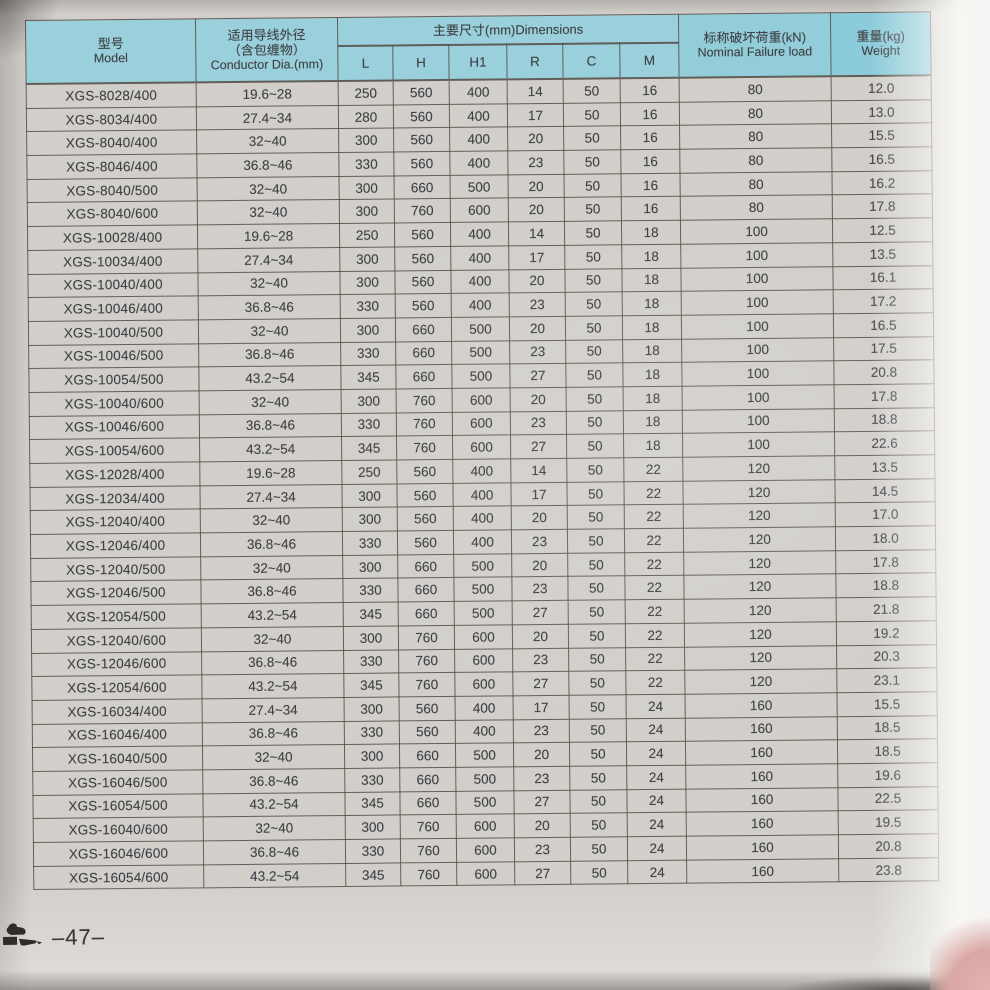  What do you see at coordinates (116, 593) in the screenshot?
I see `cell-model: XGS-12046/500` at bounding box center [116, 593].